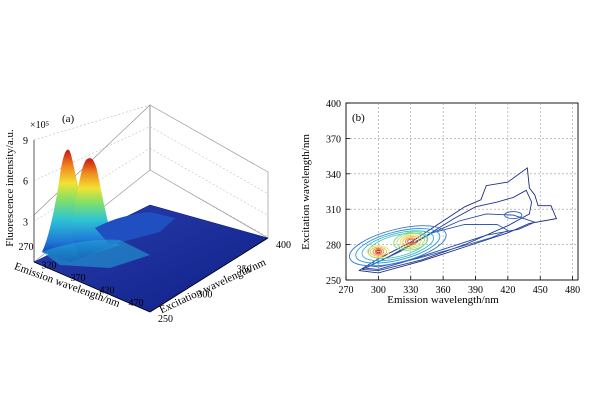  What do you see at coordinates (333, 104) in the screenshot?
I see `b-y-tick-label: 400` at bounding box center [333, 104].